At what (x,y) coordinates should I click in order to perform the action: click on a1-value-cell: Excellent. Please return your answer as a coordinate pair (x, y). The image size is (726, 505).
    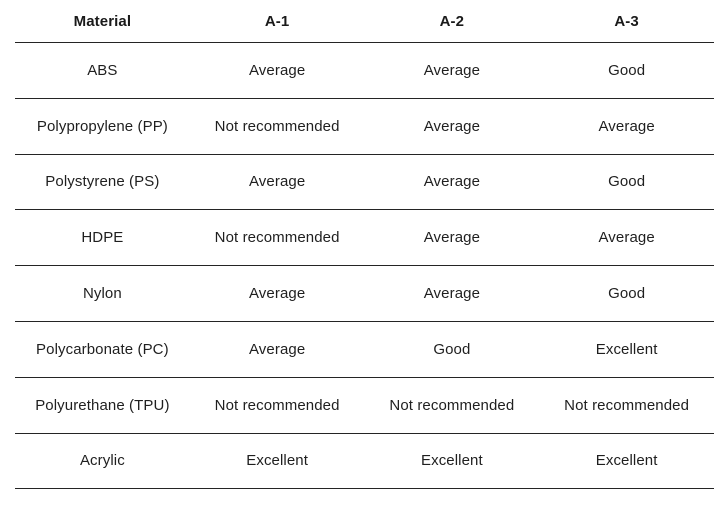
    Looking at the image, I should click on (277, 461).